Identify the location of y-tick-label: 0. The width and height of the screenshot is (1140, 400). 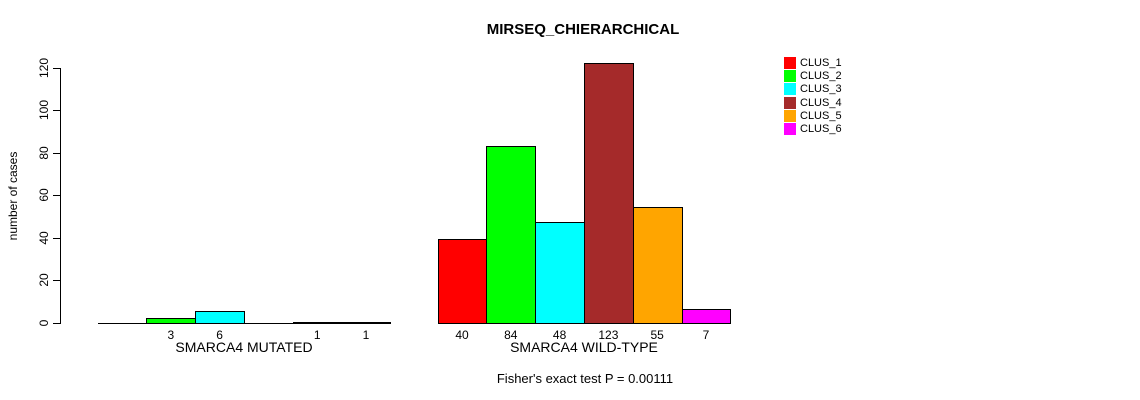
(44, 322).